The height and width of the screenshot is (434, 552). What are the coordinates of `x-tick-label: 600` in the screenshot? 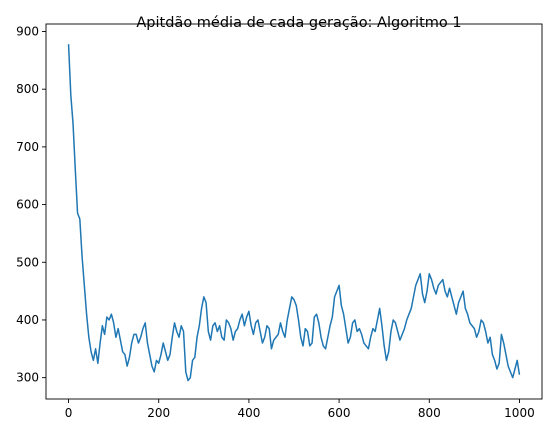 It's located at (339, 413).